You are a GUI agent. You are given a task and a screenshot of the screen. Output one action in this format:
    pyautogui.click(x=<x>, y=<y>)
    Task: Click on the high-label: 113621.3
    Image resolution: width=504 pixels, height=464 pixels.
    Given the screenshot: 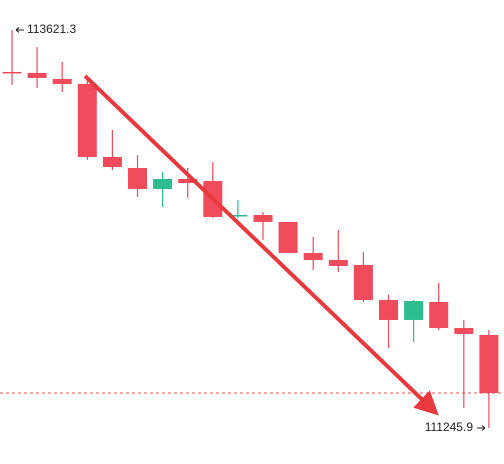 What is the action you would take?
    pyautogui.click(x=51, y=29)
    